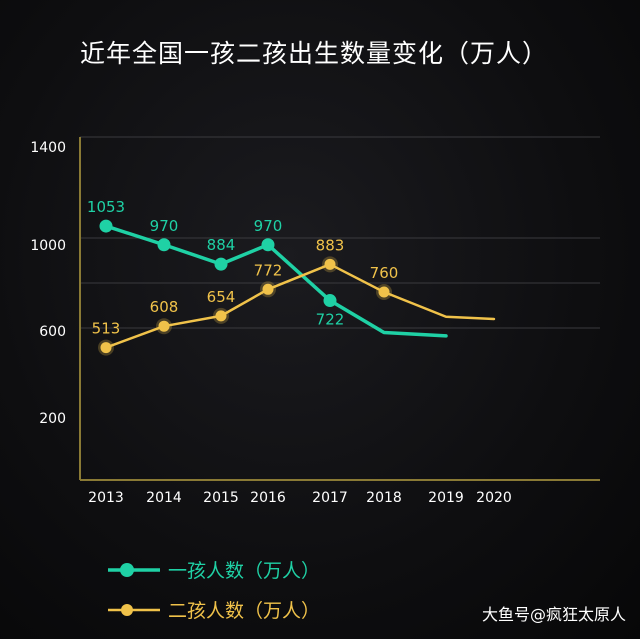 Image resolution: width=640 pixels, height=639 pixels. I want to click on legend: 一孩人数（万人） 二孩人数（万人）, so click(214, 591).